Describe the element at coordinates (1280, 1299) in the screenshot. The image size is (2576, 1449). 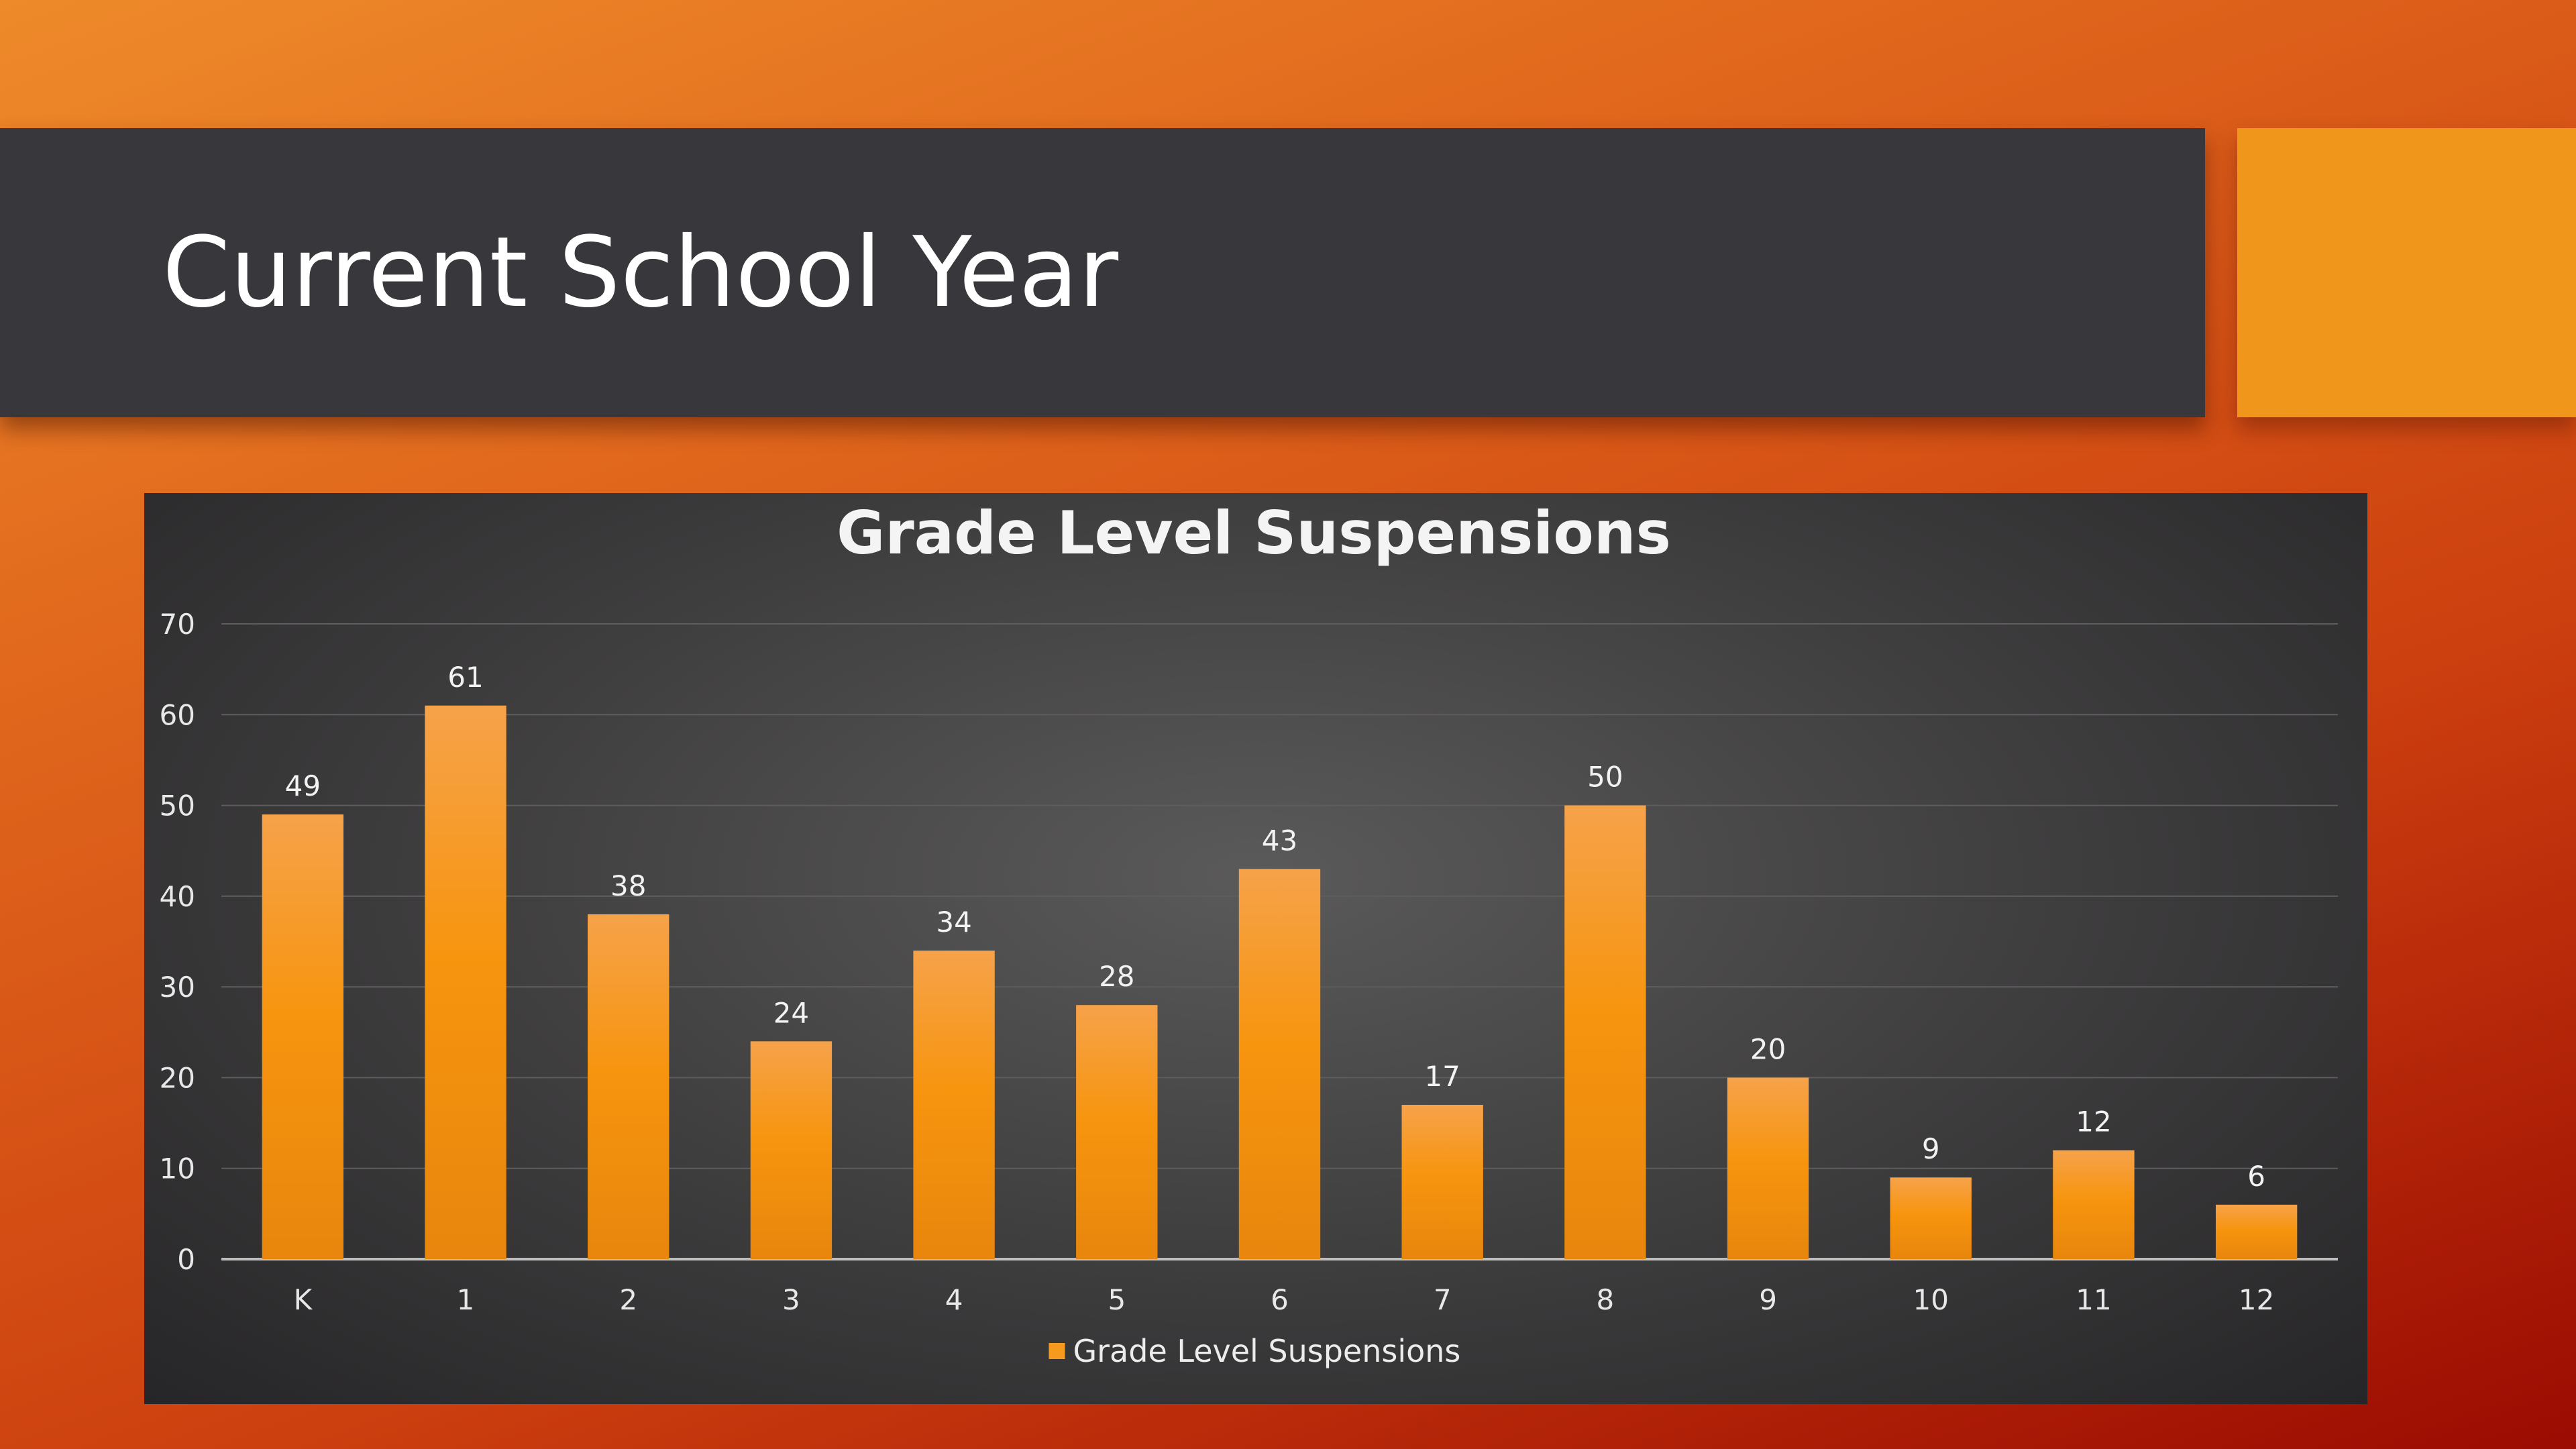
I see `x-tick-label: 6` at that location.